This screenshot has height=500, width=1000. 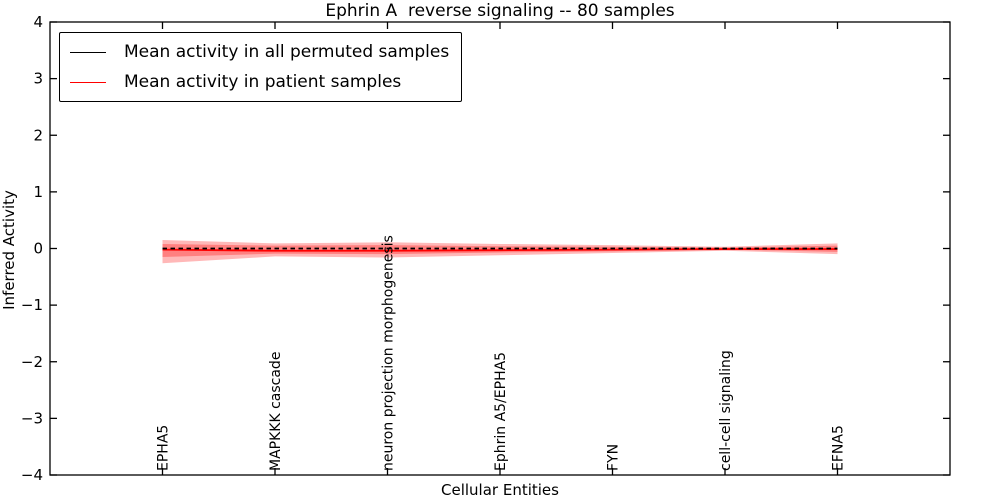 I want to click on x-tick-label: EFNA5, so click(x=839, y=448).